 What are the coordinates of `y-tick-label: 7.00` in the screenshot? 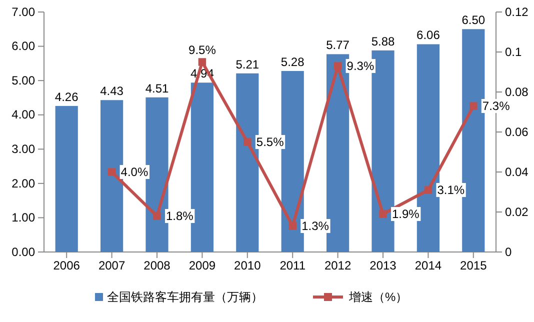 It's located at (24, 11).